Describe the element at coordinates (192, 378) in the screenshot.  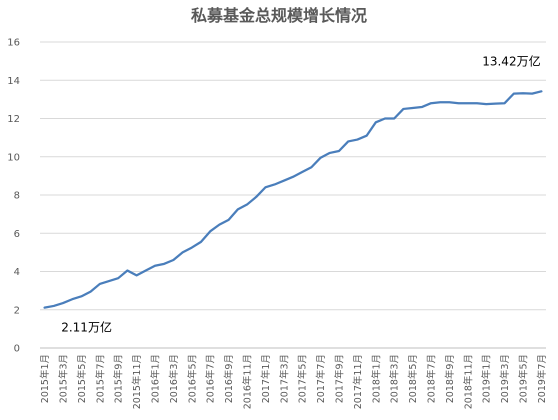
I see `x-tick-label: 2016年5月` at that location.